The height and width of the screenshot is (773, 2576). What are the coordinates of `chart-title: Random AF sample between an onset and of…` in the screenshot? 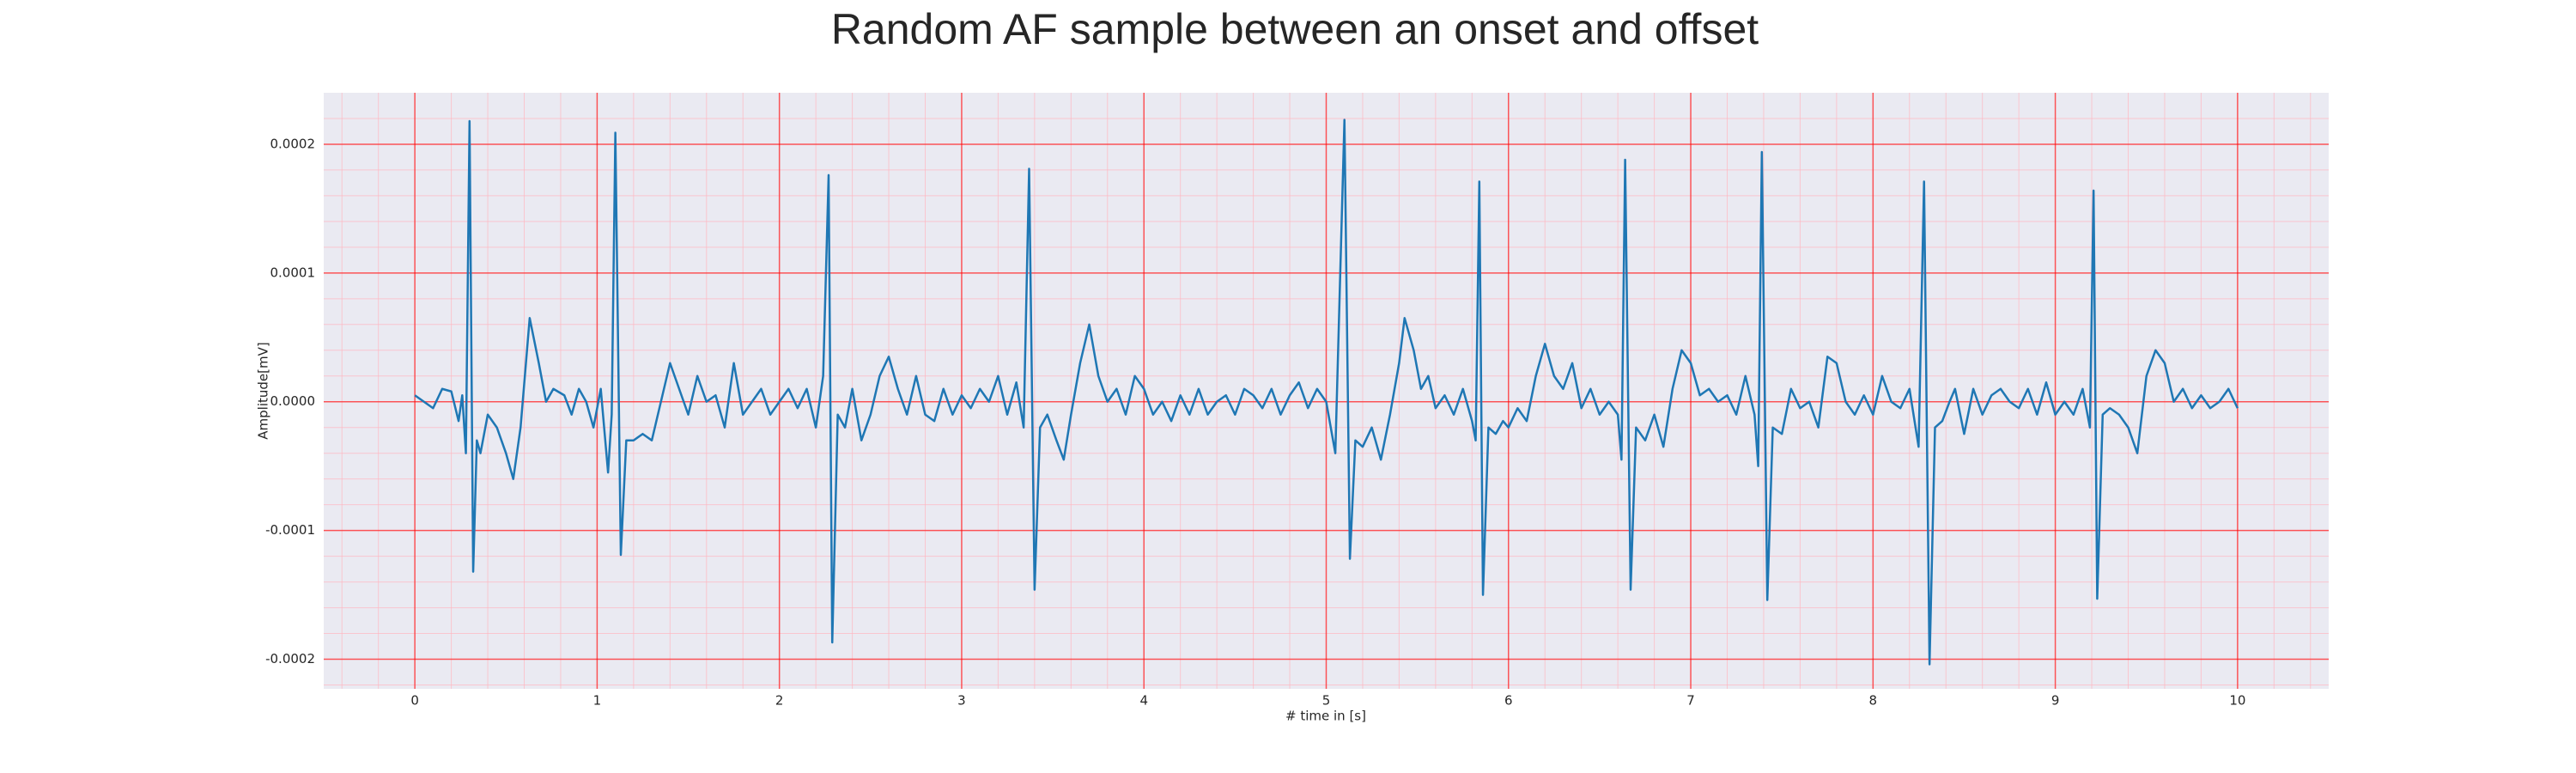 It's located at (1295, 29).